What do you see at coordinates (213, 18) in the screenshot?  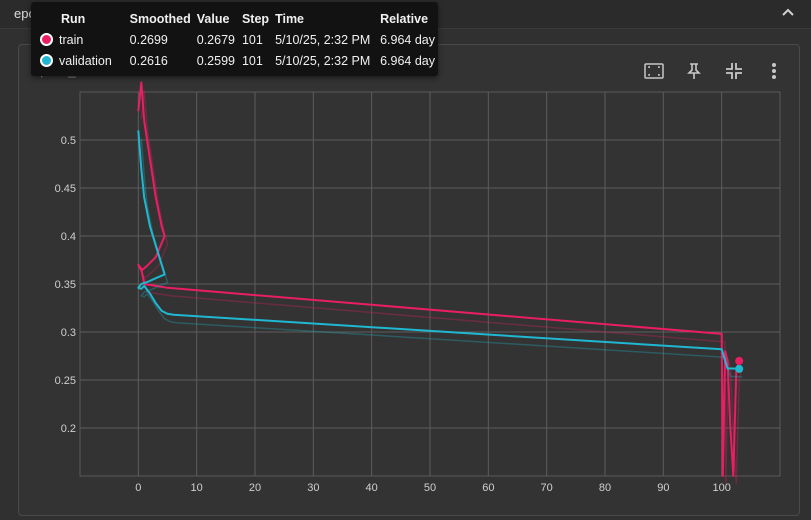 I see `col-value: Value` at bounding box center [213, 18].